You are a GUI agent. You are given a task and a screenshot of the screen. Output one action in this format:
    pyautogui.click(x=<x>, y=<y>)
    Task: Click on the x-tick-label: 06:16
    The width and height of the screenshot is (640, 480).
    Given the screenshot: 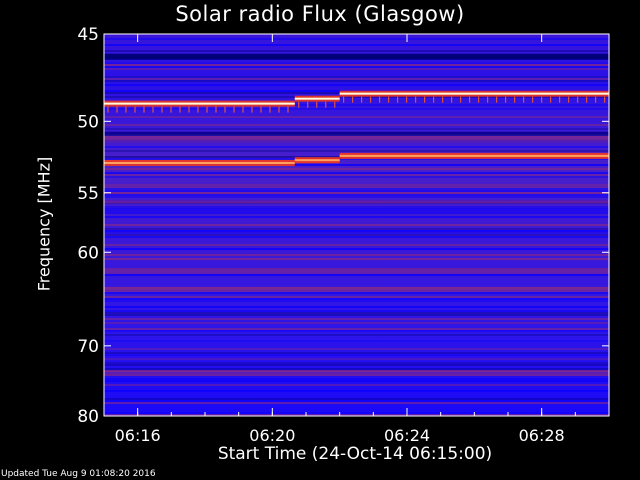 What is the action you would take?
    pyautogui.click(x=138, y=435)
    